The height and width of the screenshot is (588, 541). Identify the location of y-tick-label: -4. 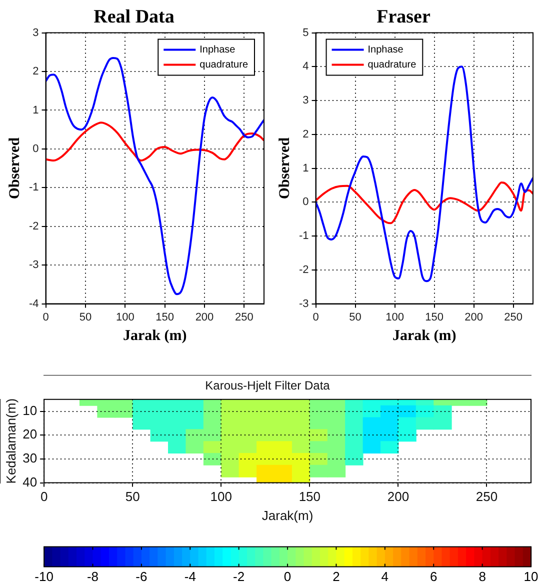
(34, 304).